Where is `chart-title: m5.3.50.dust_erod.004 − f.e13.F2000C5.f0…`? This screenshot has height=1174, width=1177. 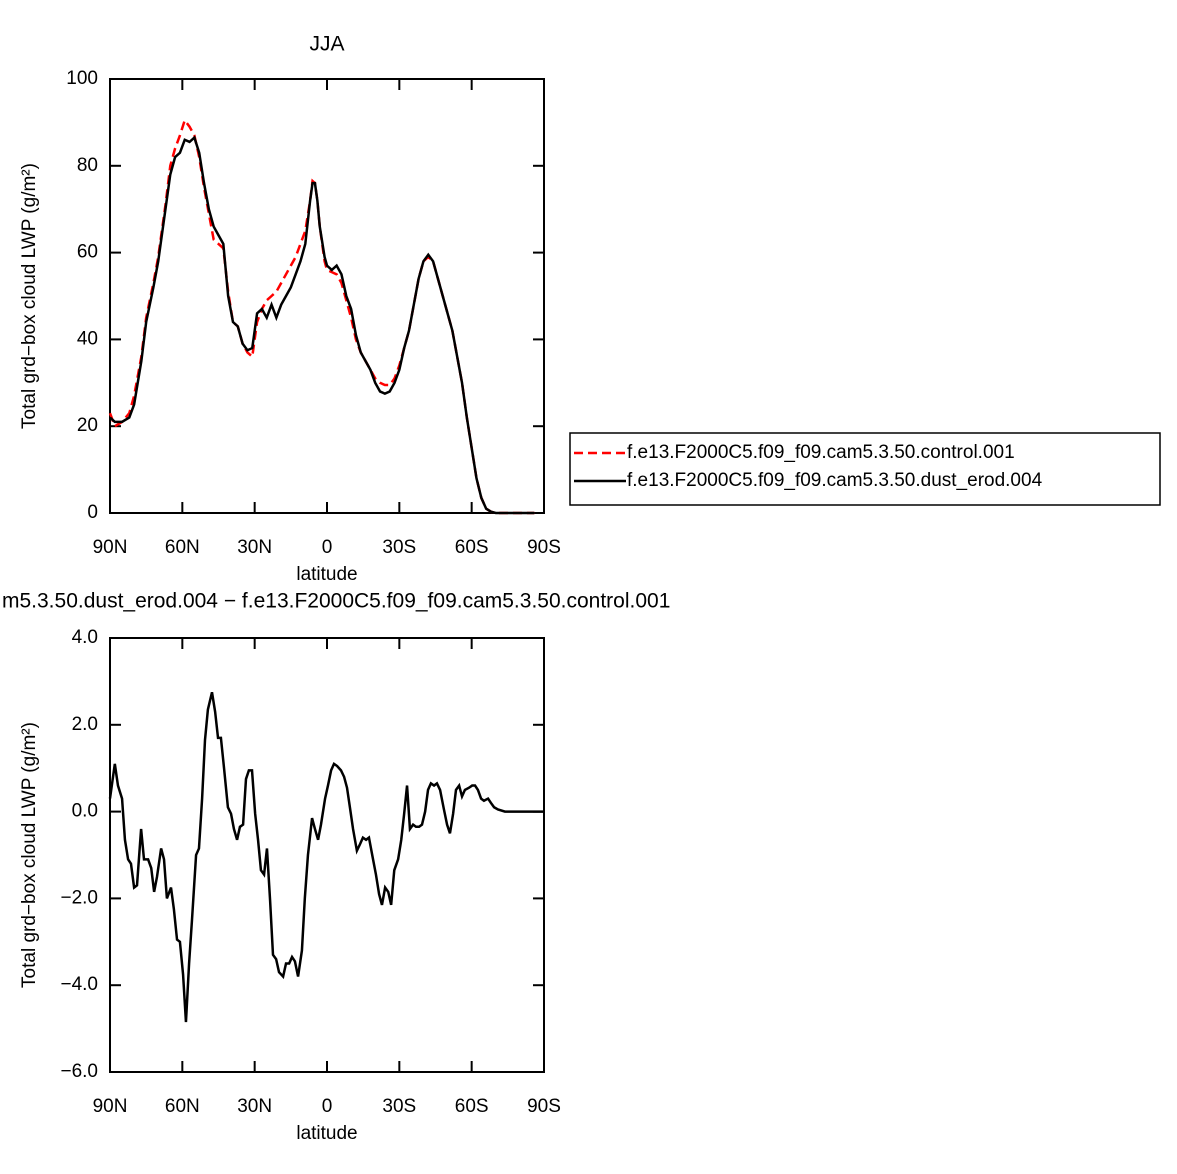
chart-title: m5.3.50.dust_erod.004 − f.e13.F2000C5.f0… is located at coordinates (336, 601).